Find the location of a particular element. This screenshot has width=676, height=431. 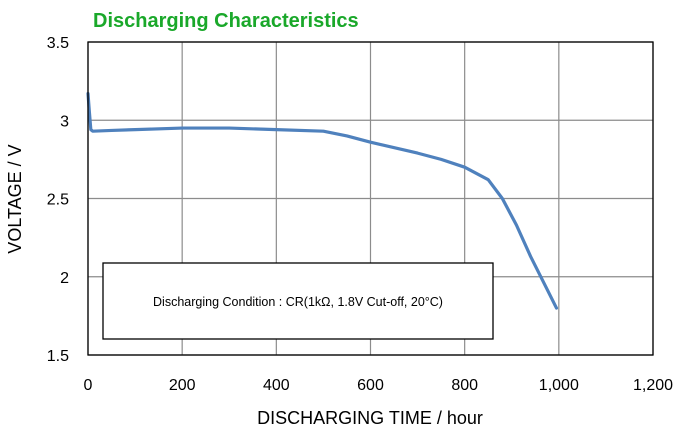

y-tick-label: 2.5 is located at coordinates (58, 200).